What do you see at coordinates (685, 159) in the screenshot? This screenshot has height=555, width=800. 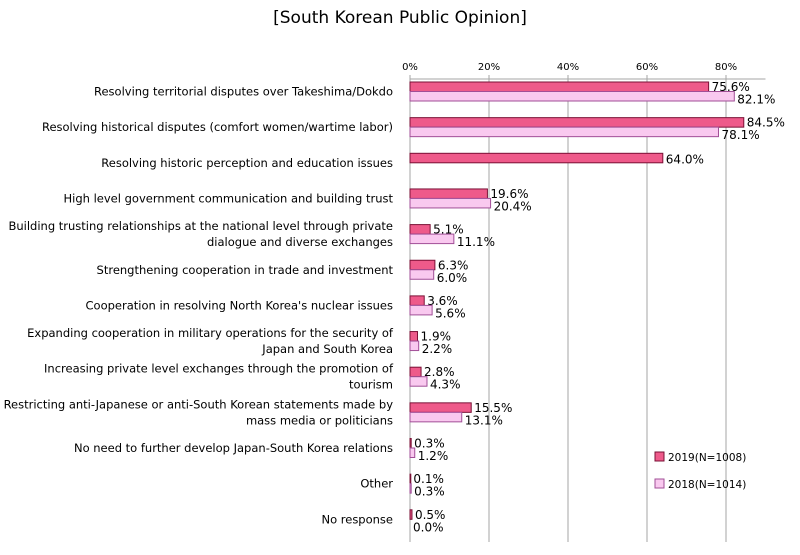 I see `data-label-2019: 64.0%` at bounding box center [685, 159].